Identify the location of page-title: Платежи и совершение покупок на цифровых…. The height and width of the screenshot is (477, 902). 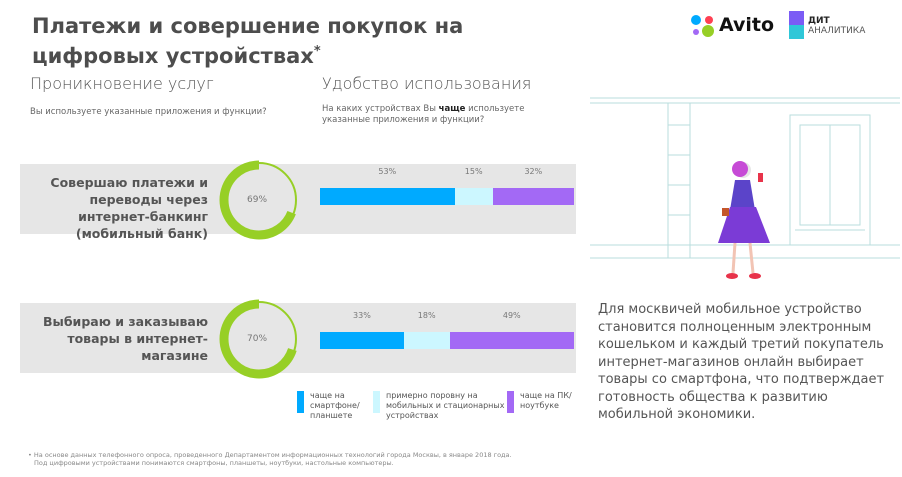
(248, 41).